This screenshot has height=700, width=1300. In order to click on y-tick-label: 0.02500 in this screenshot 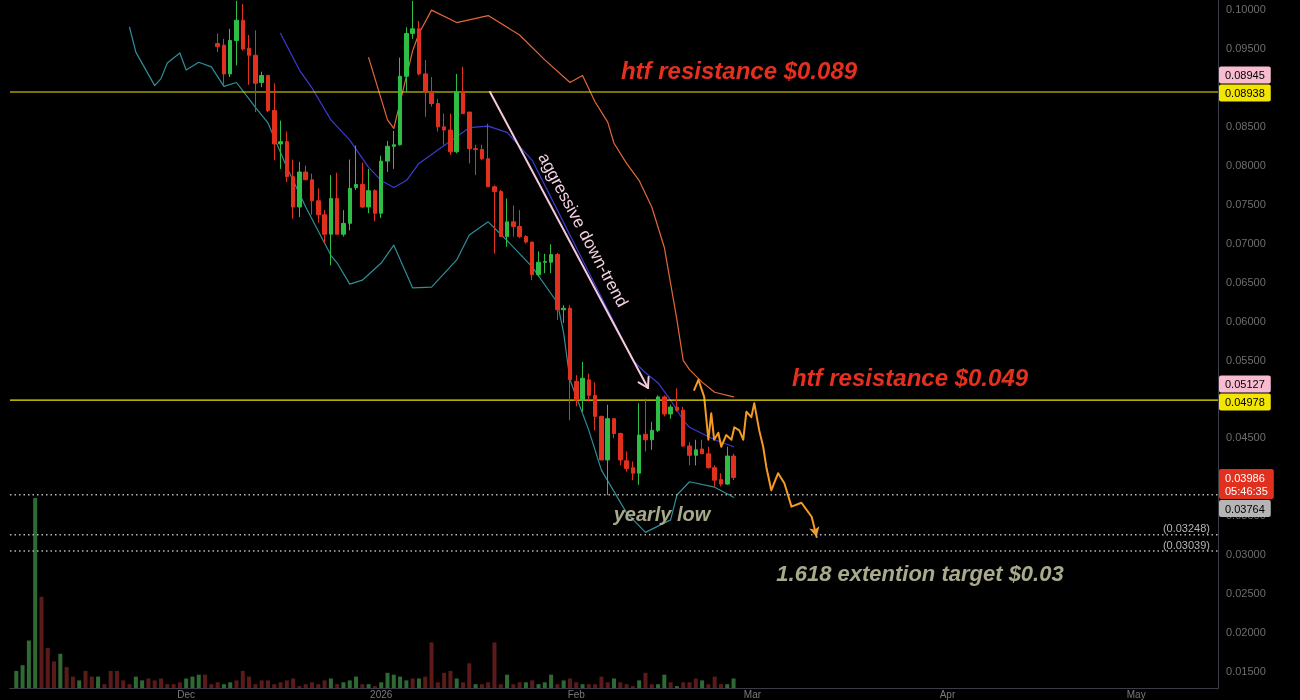, I will do `click(1246, 593)`.